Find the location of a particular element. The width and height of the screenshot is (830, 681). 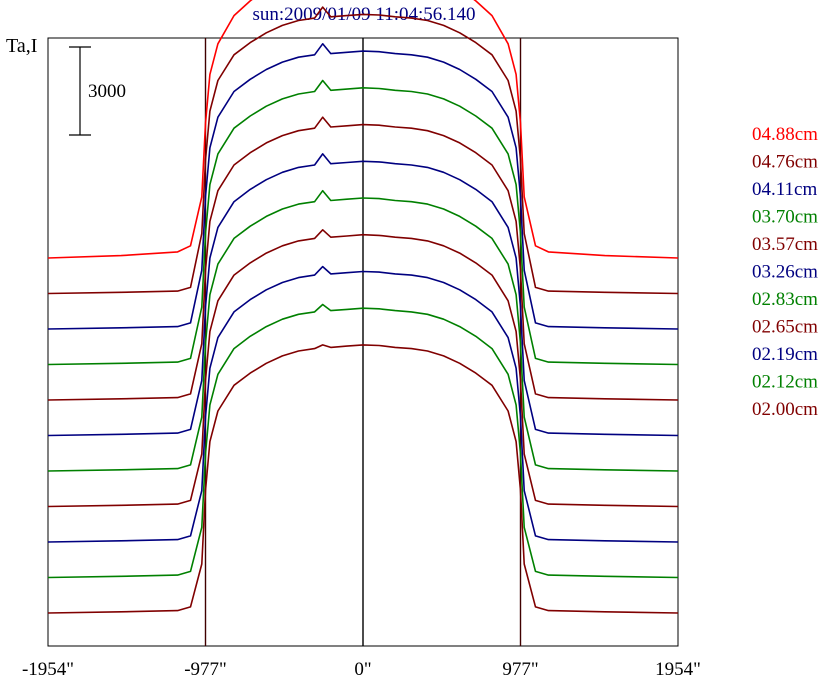

legend-entry-02.19cm: 02.19cm is located at coordinates (785, 354).